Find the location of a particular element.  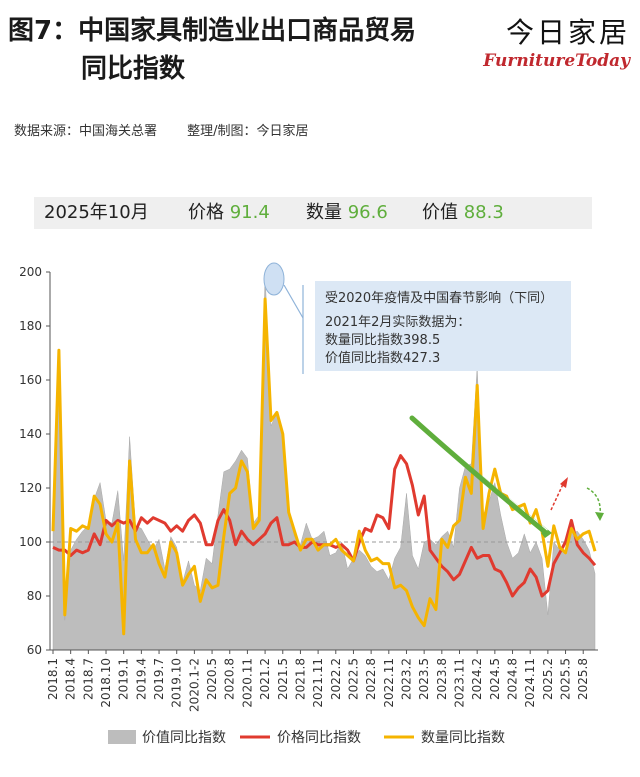

annotation-box is located at coordinates (443, 326).